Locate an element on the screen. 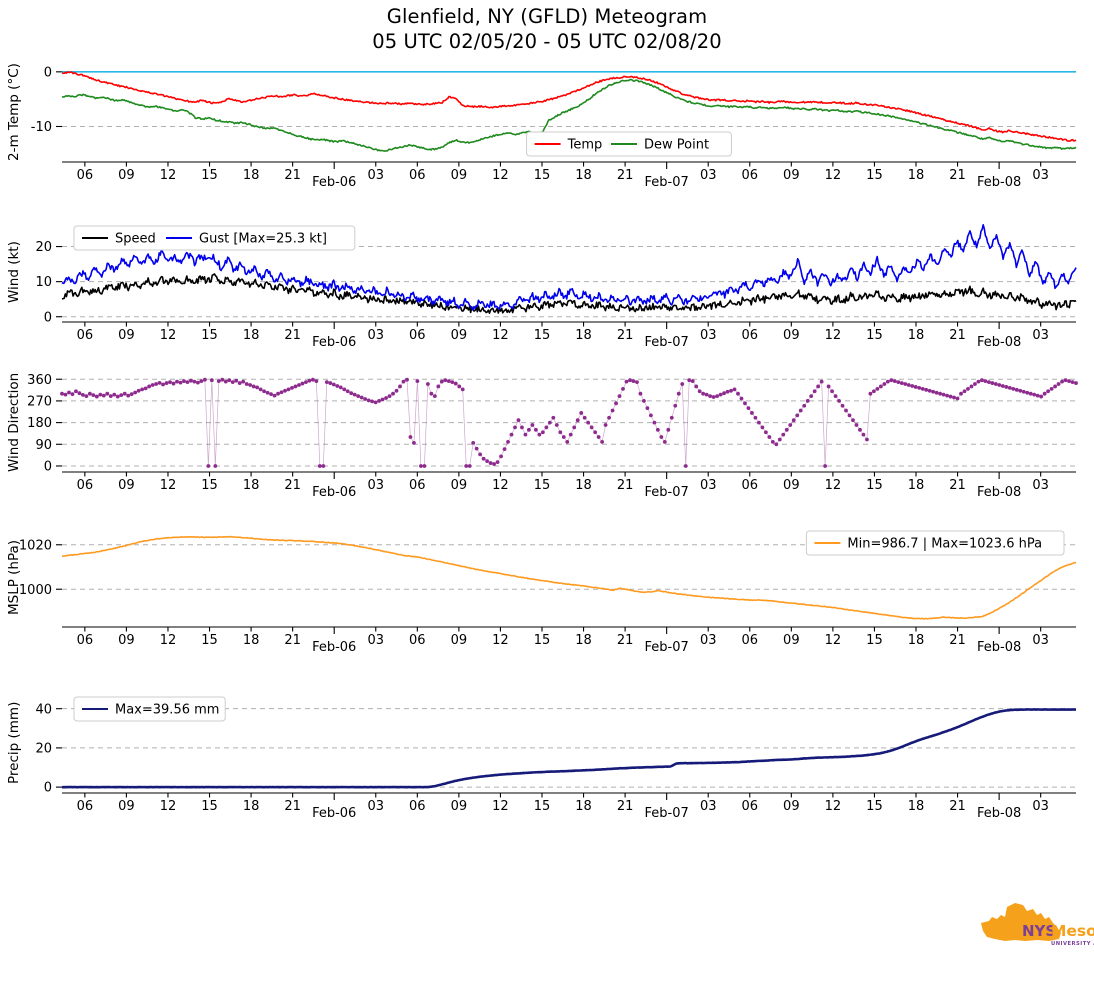  x-tick-wind_direction-9: 09 is located at coordinates (459, 485).